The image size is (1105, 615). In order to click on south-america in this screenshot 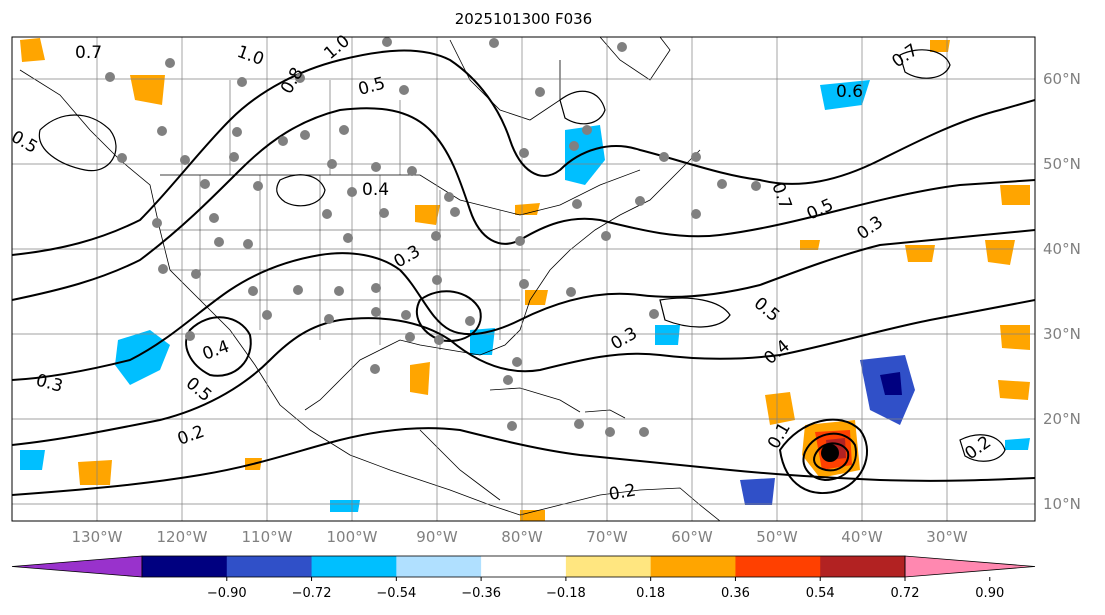, I will do `click(620, 504)`.